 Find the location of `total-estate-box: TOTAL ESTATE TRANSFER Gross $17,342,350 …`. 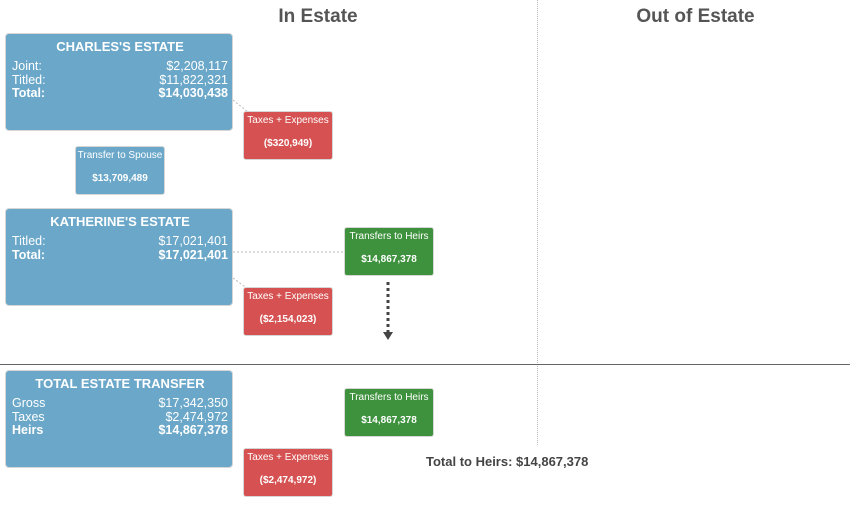

total-estate-box: TOTAL ESTATE TRANSFER Gross $17,342,350 … is located at coordinates (119, 419).